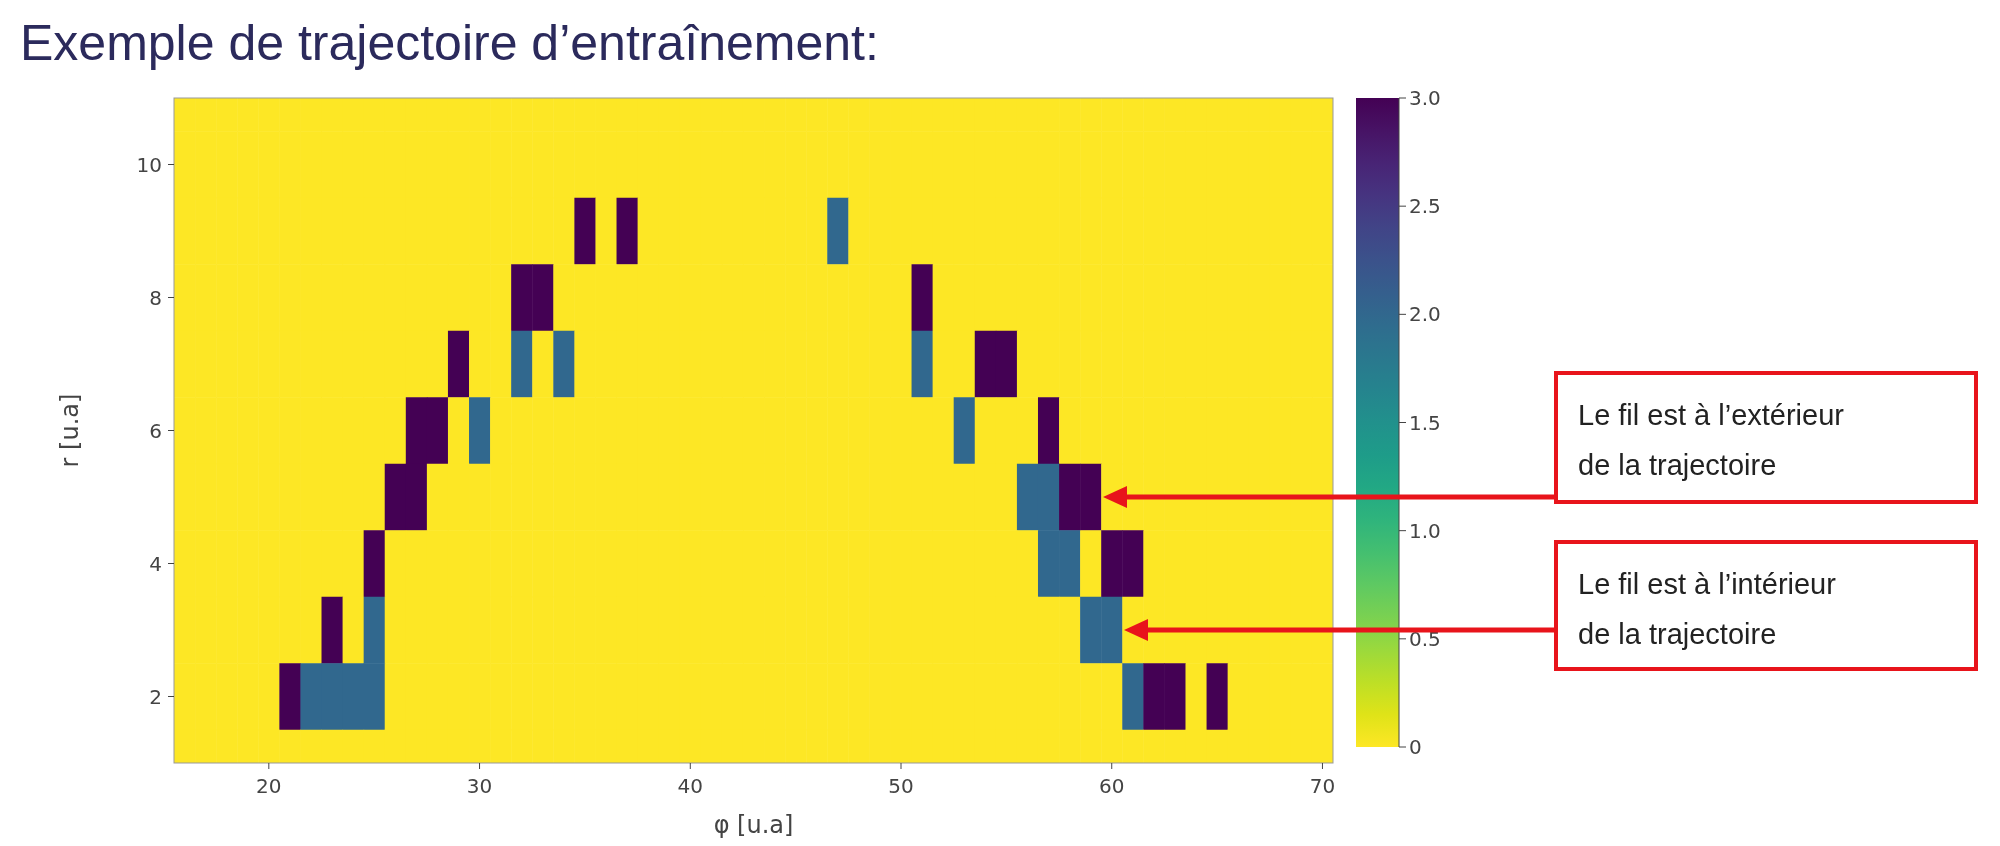  Describe the element at coordinates (1425, 314) in the screenshot. I see `color-bar-label: 2.0` at that location.